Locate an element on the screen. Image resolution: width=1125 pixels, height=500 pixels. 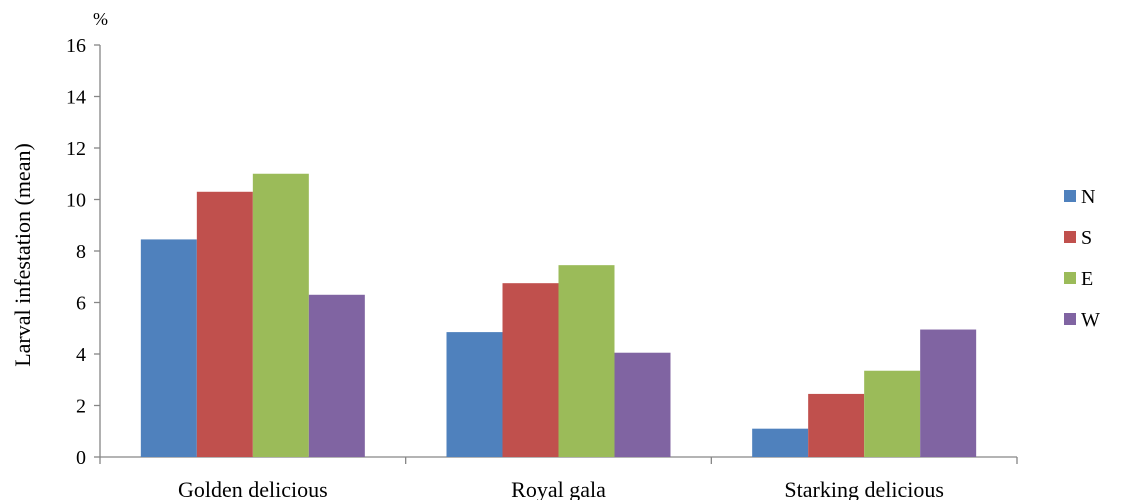
x-category-label: Golden delicious is located at coordinates (253, 488).